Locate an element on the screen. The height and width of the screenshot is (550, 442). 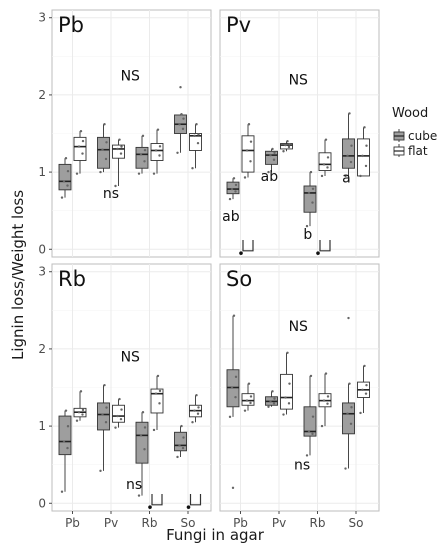
collapsed-group-marker is located at coordinates (157, 500).